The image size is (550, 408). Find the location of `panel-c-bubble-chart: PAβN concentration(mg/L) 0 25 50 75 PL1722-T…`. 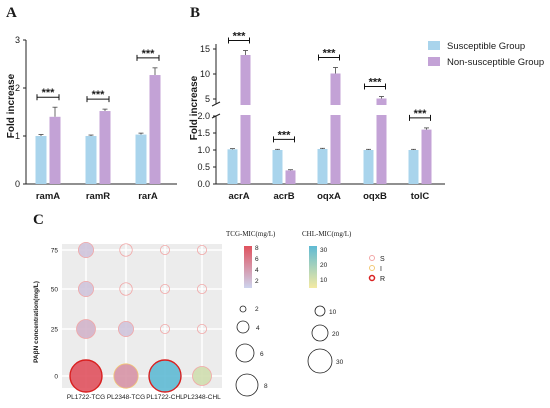

panel-c-bubble-chart: PAβN concentration(mg/L) 0 25 50 75 PL1722-T… is located at coordinates (127, 321).